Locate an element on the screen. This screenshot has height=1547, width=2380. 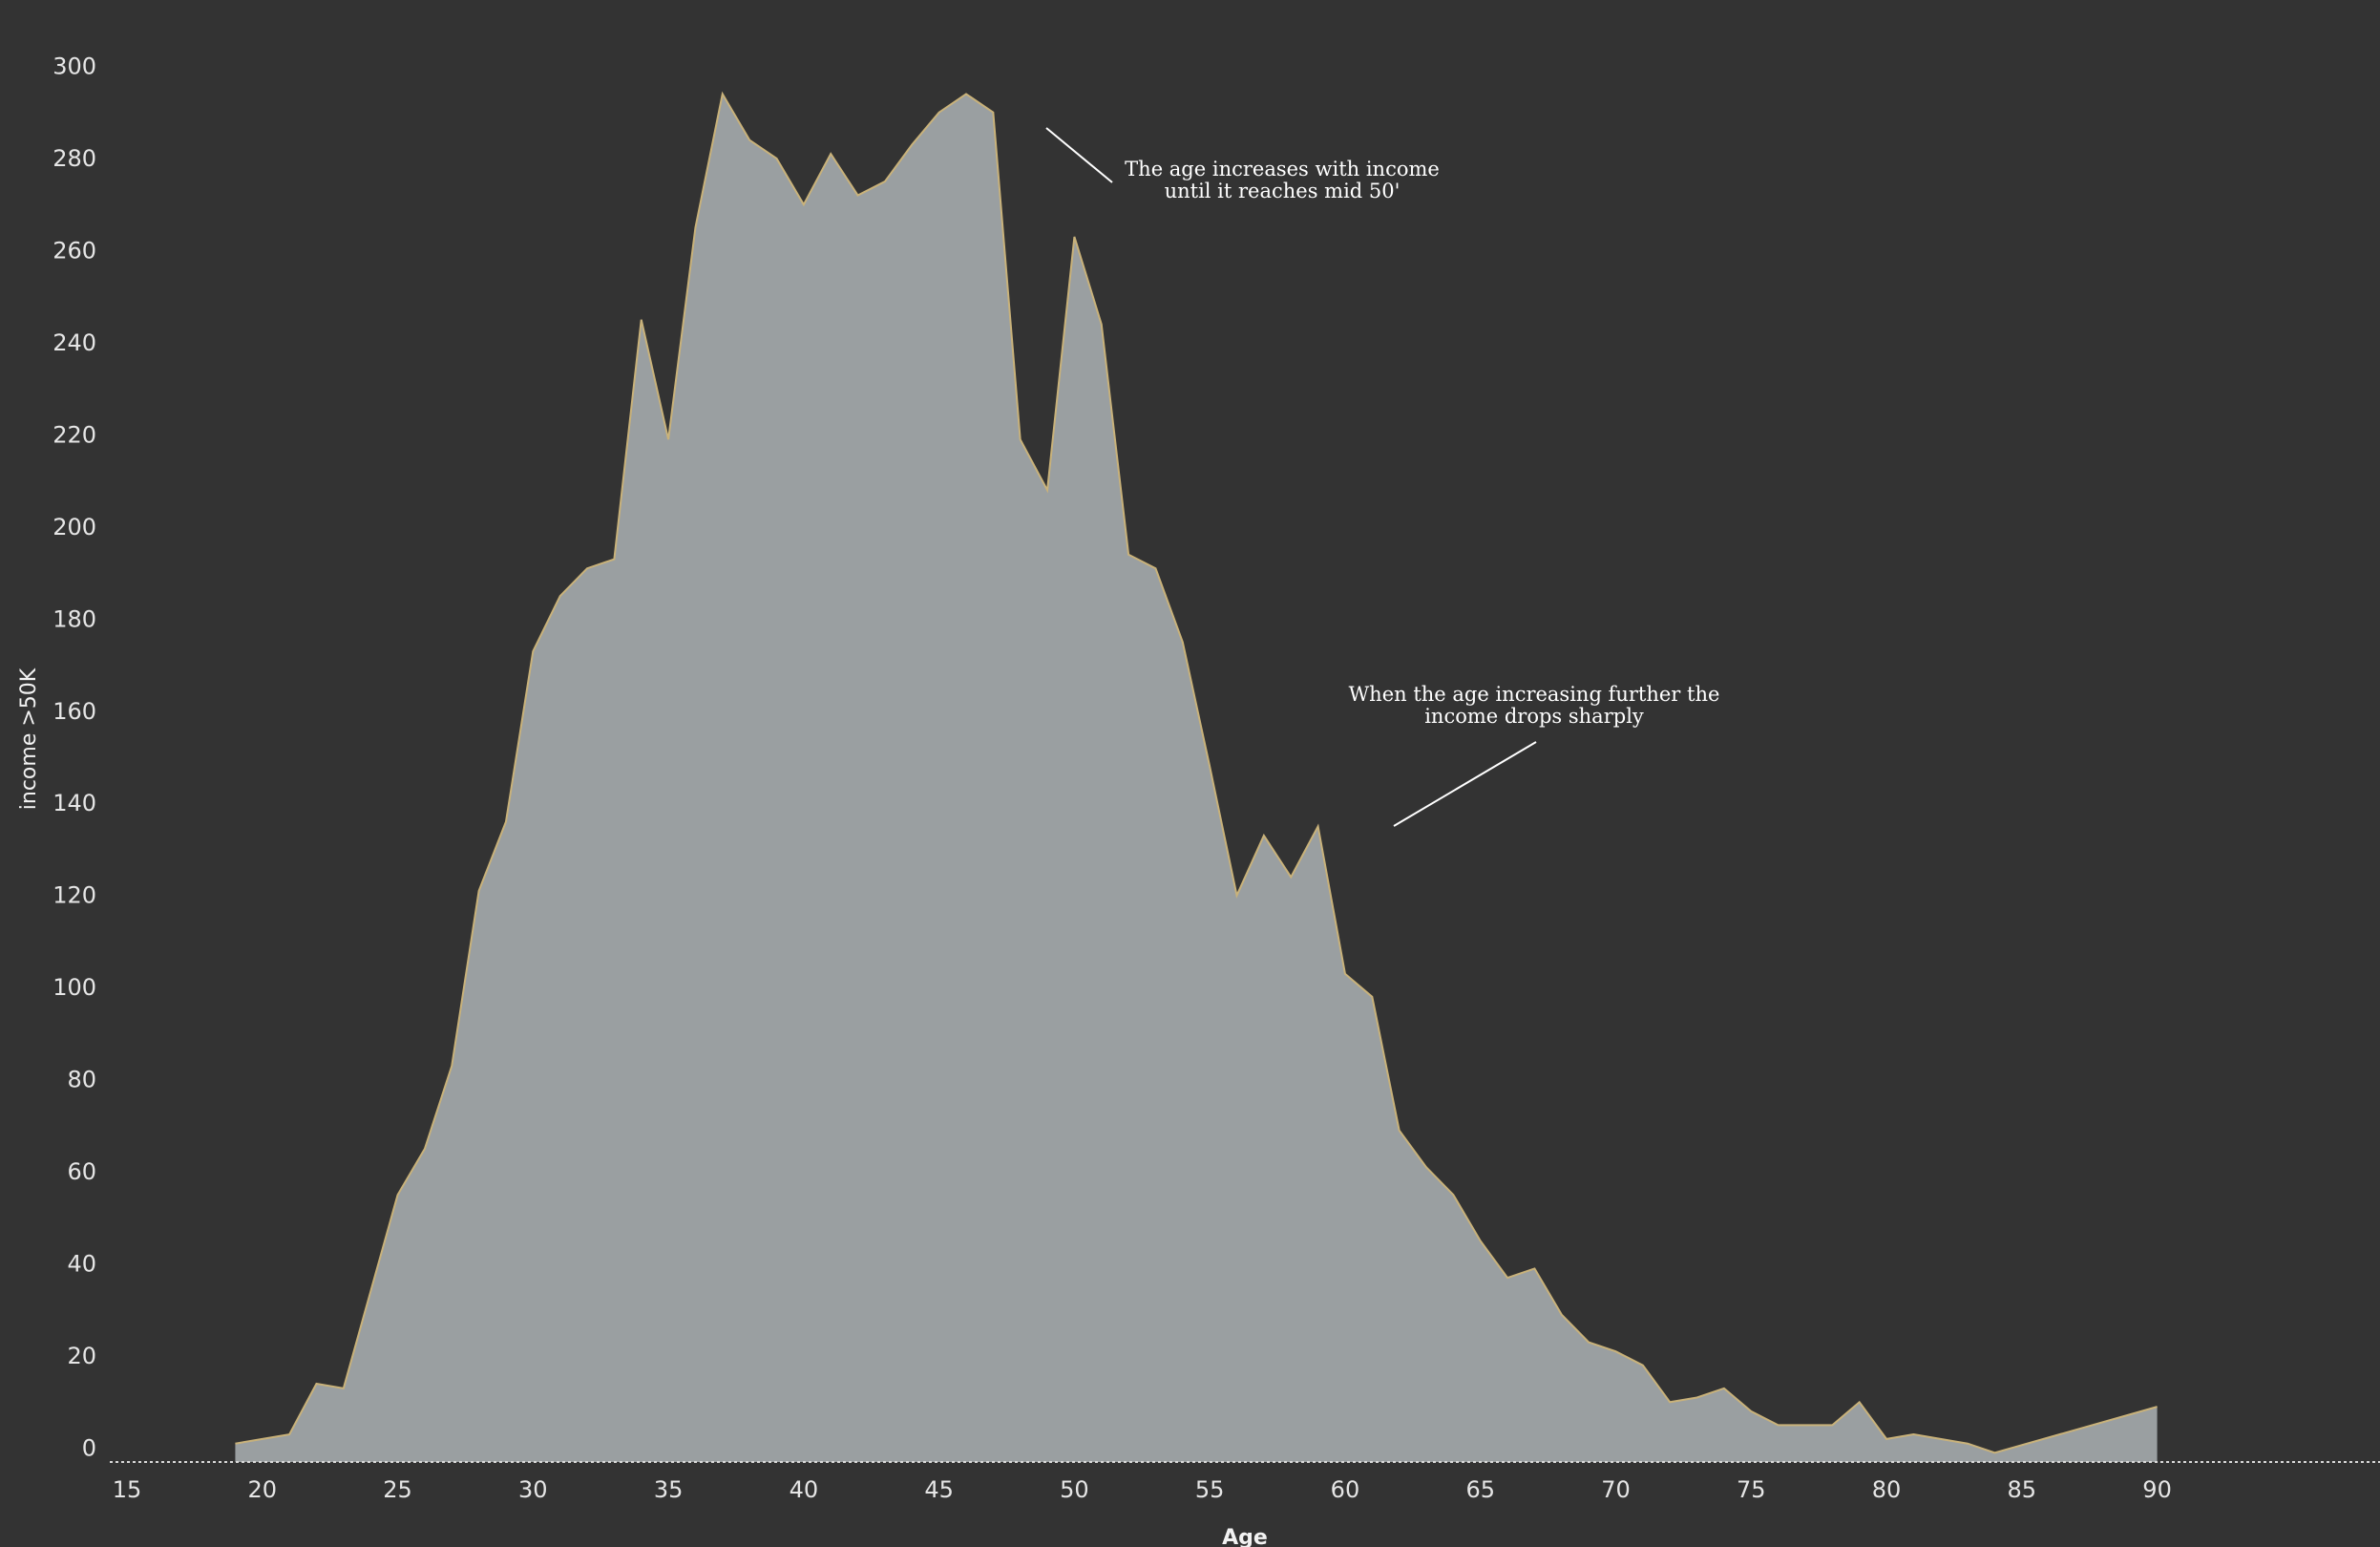
y-tick-label: 100 is located at coordinates (74, 987).